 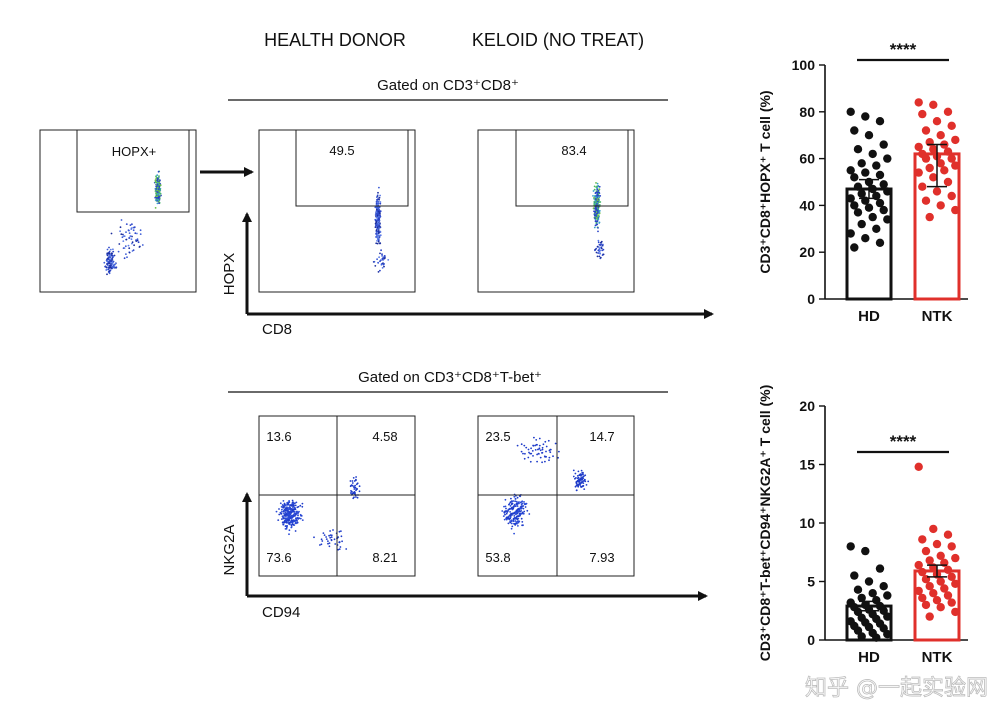 I want to click on hd-hopx-value: 49.5, so click(x=341, y=150).